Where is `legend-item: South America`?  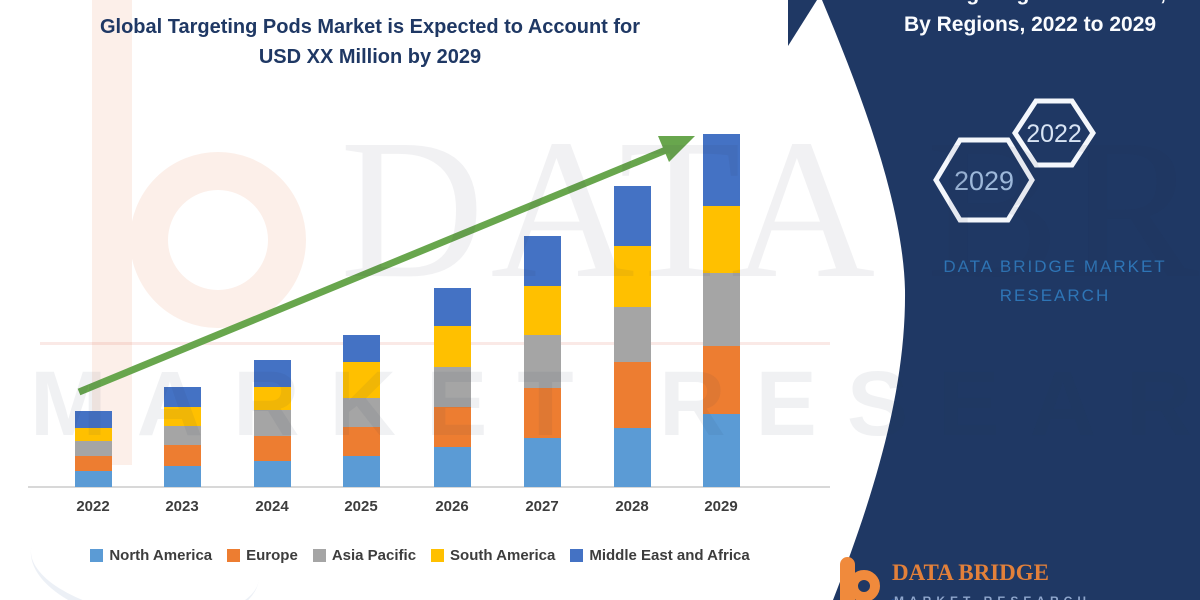 legend-item: South America is located at coordinates (493, 555).